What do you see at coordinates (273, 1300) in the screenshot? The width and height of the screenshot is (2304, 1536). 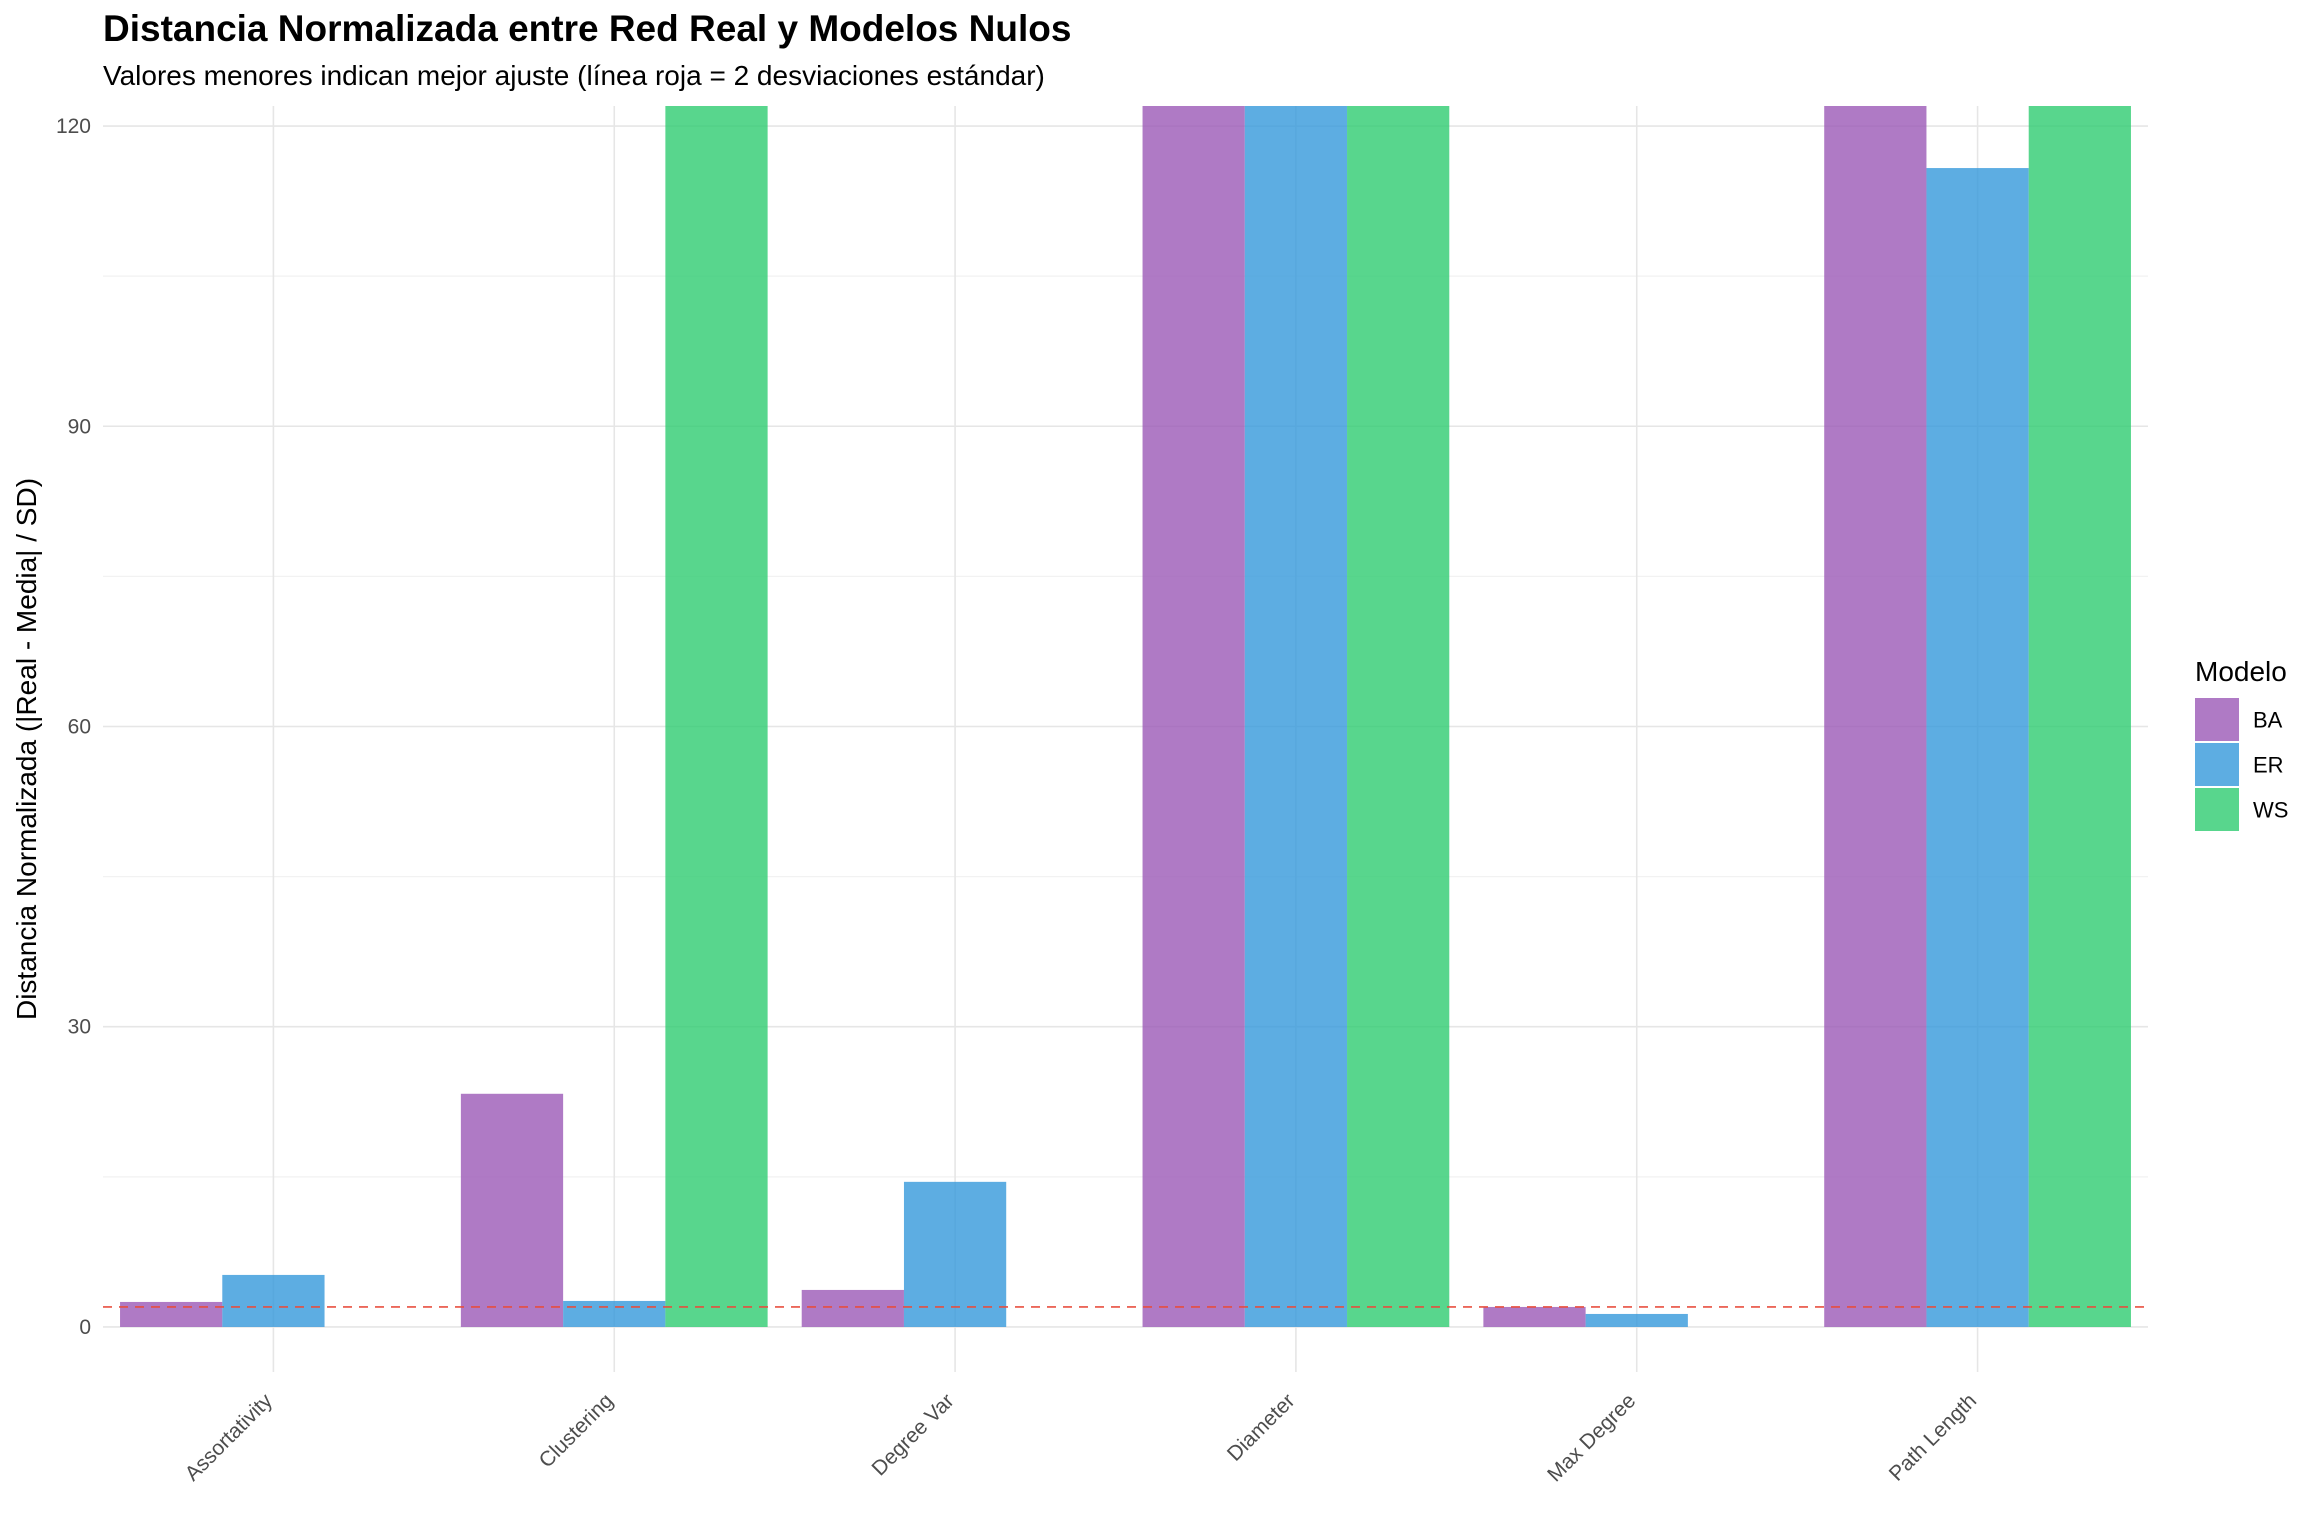 I see `bar-er-assortativity` at bounding box center [273, 1300].